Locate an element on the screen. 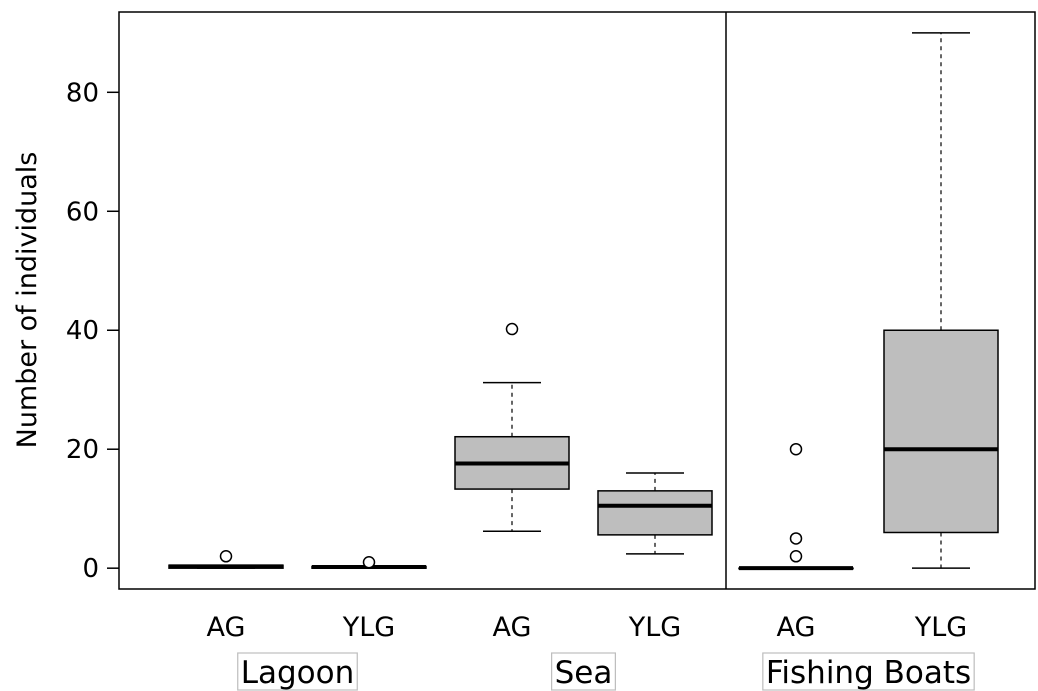  box-lagoon-ylg is located at coordinates (369, 562).